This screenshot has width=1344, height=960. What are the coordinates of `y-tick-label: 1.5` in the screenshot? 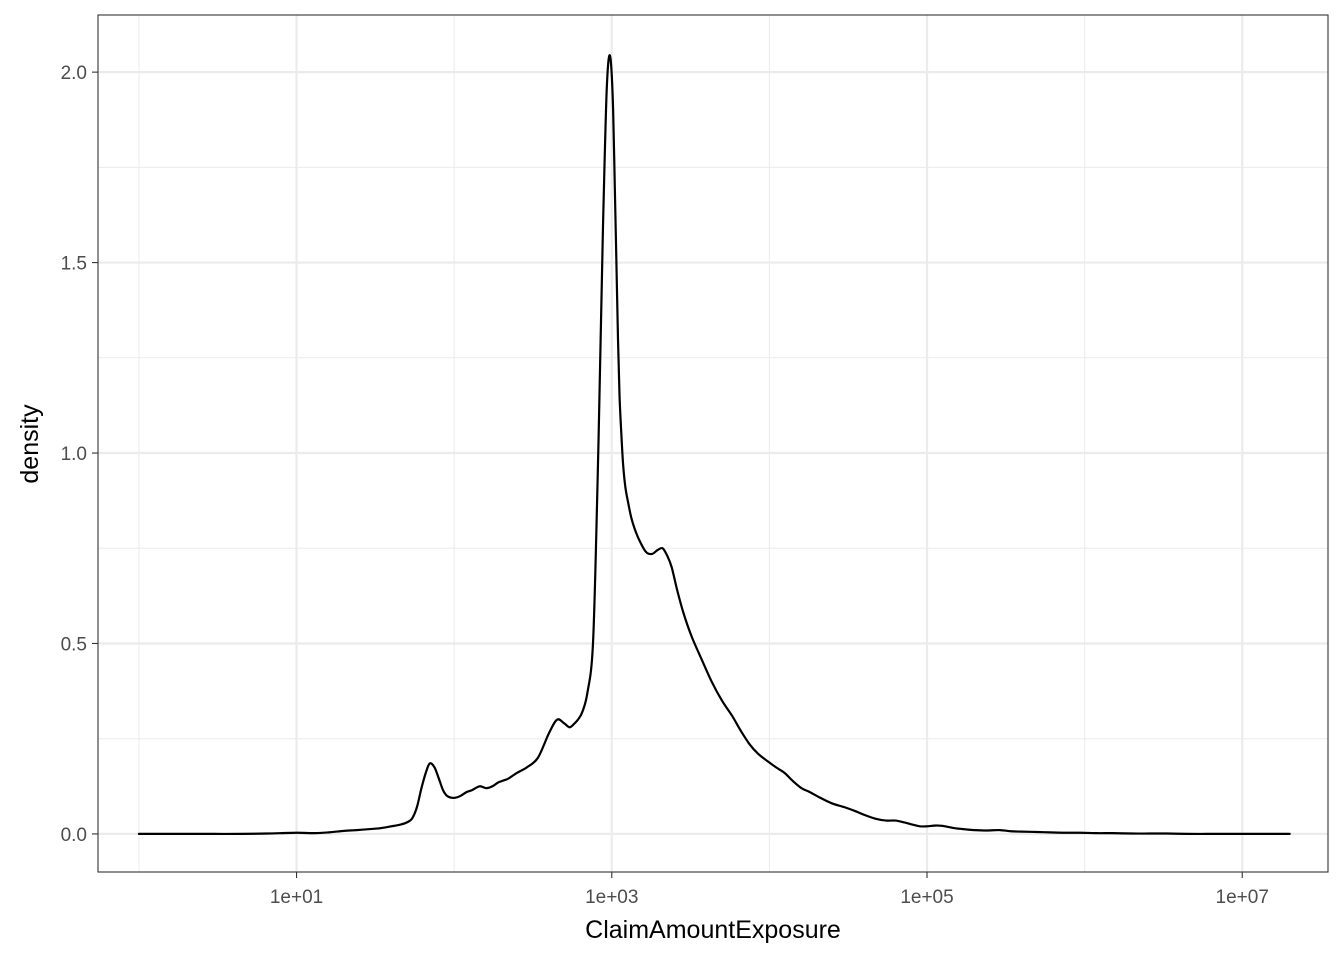 It's located at (74, 264).